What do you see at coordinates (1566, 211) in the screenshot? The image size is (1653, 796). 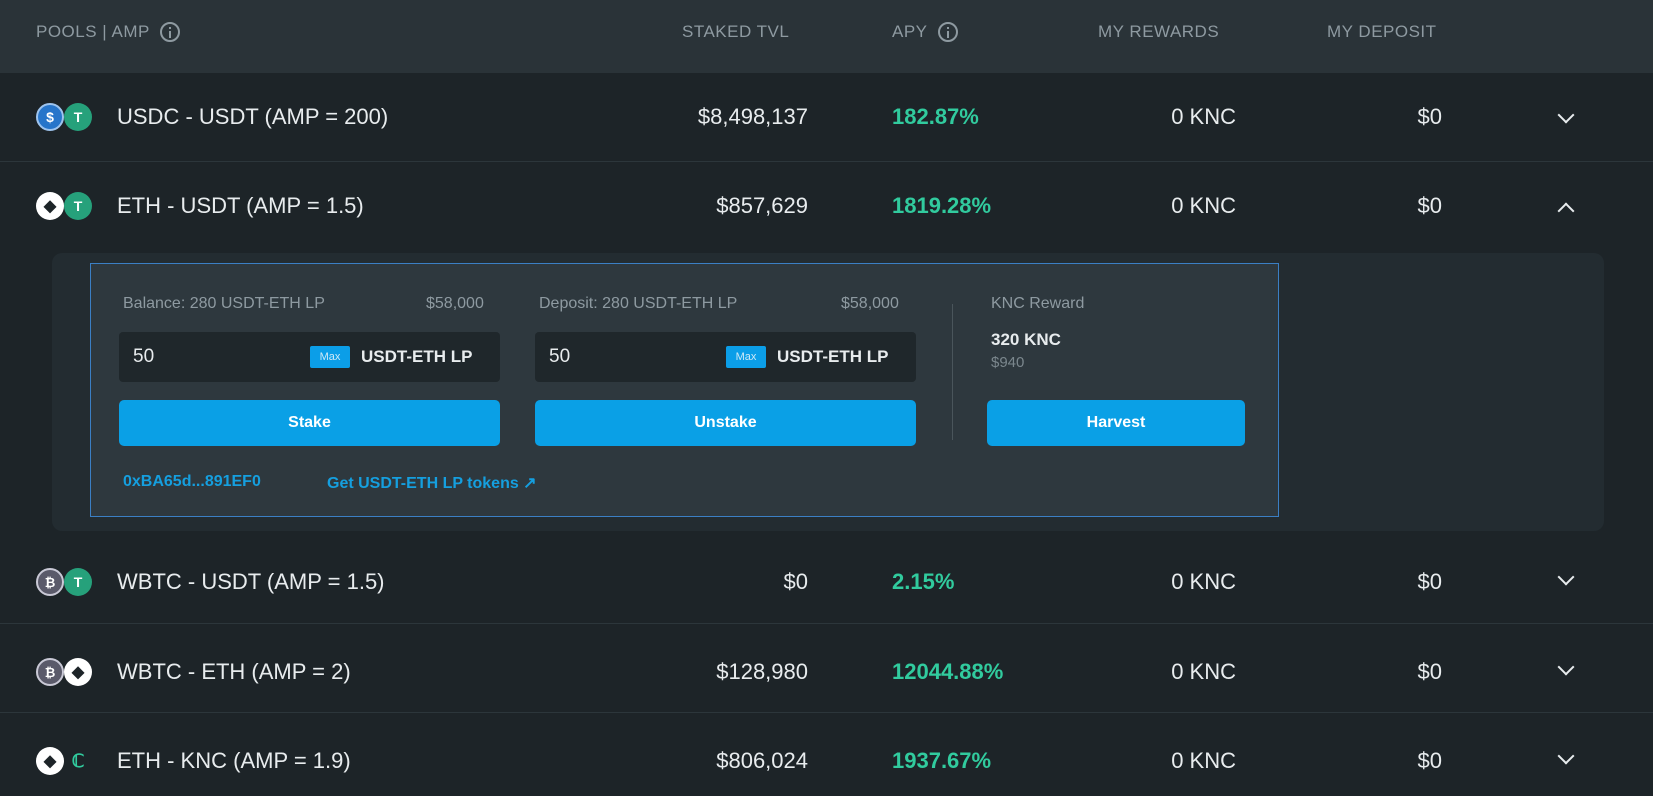 I see `chevron-up-icon` at bounding box center [1566, 211].